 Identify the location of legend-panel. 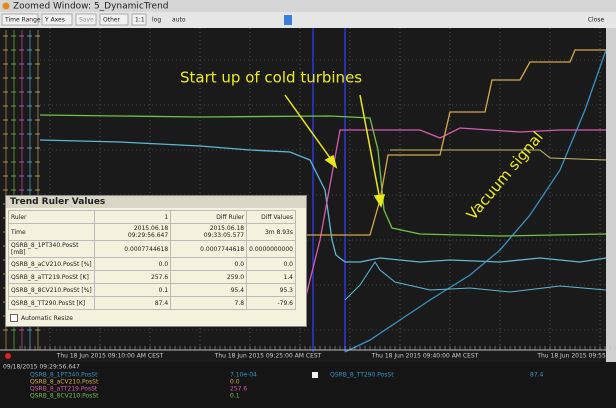
(308, 385).